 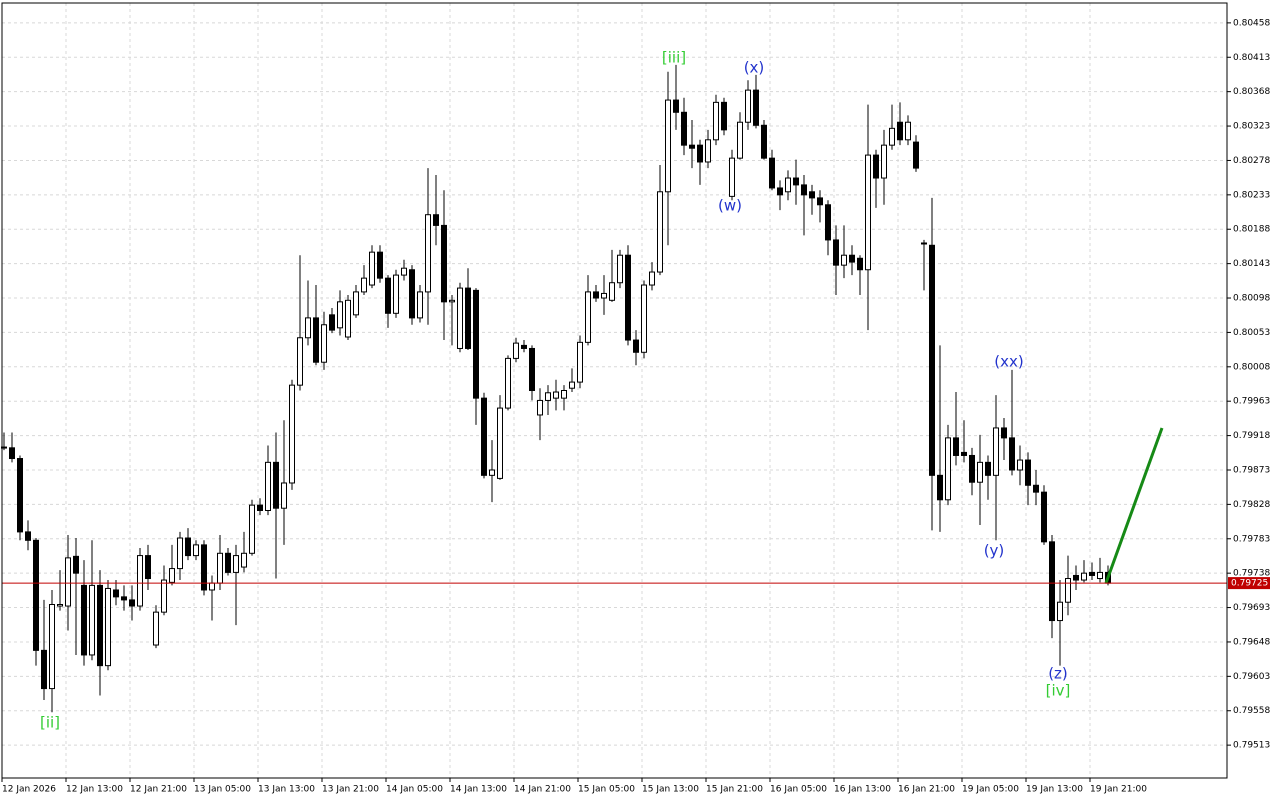 I want to click on x-tick-label: 19 Jan 05:00, so click(x=990, y=790).